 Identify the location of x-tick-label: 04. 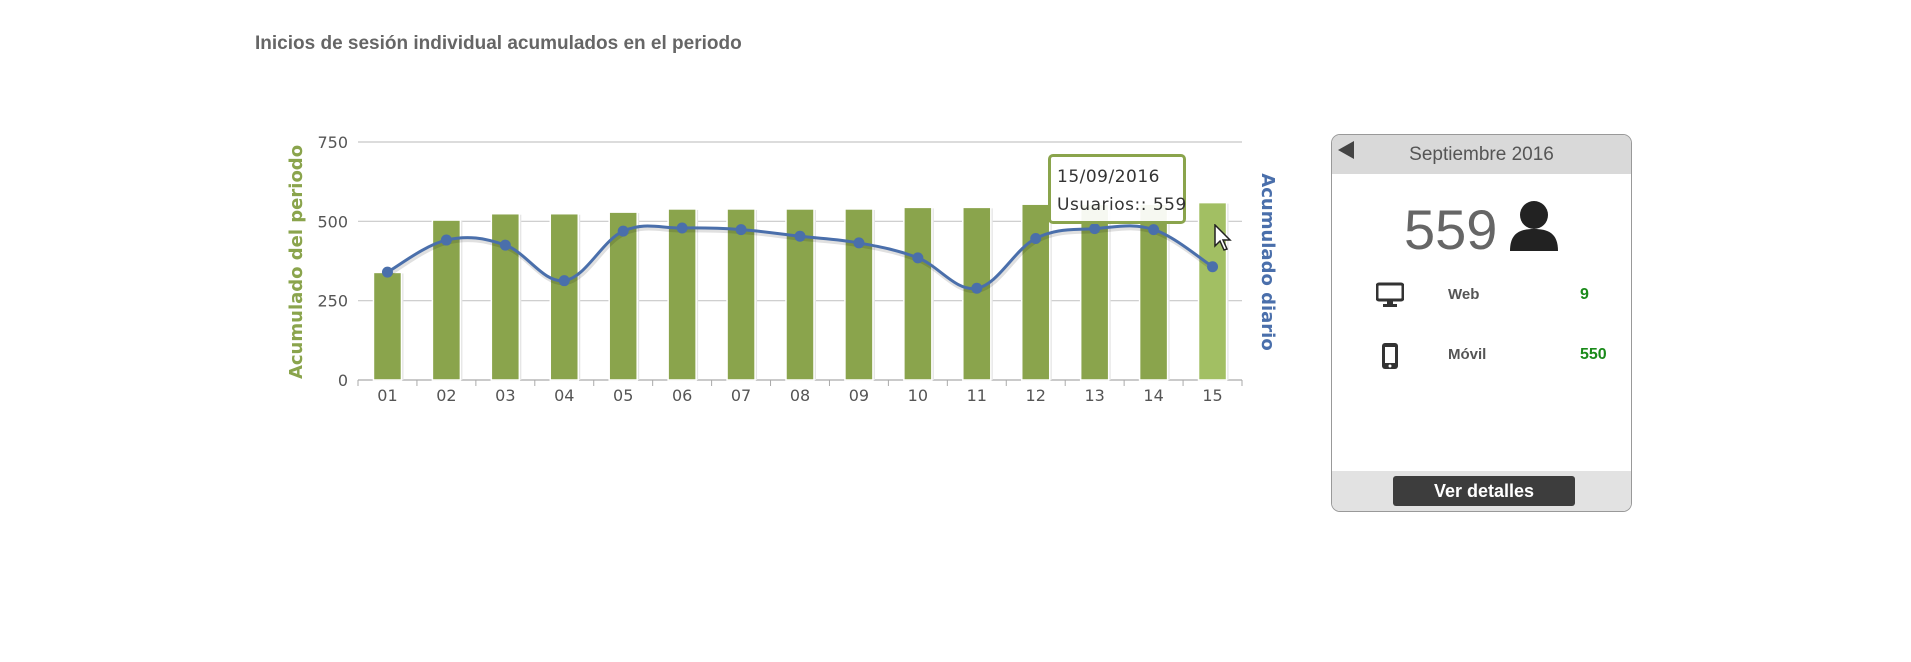
(564, 395).